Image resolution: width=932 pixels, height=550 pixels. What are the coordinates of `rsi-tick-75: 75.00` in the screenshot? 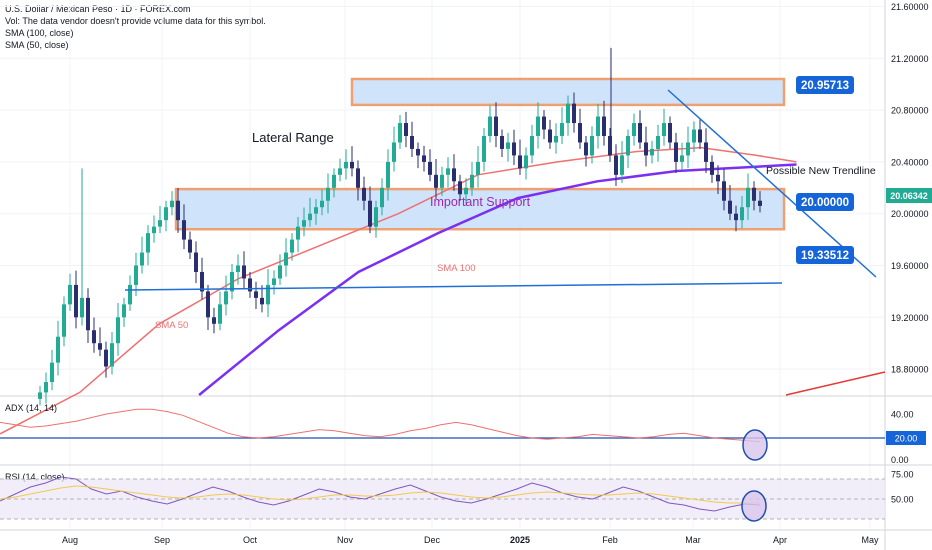 It's located at (902, 475).